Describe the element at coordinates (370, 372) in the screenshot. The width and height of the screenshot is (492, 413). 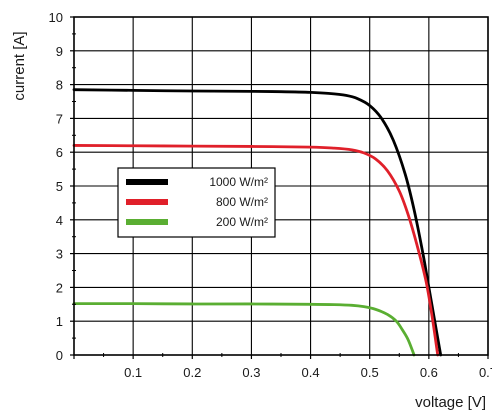
I see `x-tick-label: 0.5` at that location.